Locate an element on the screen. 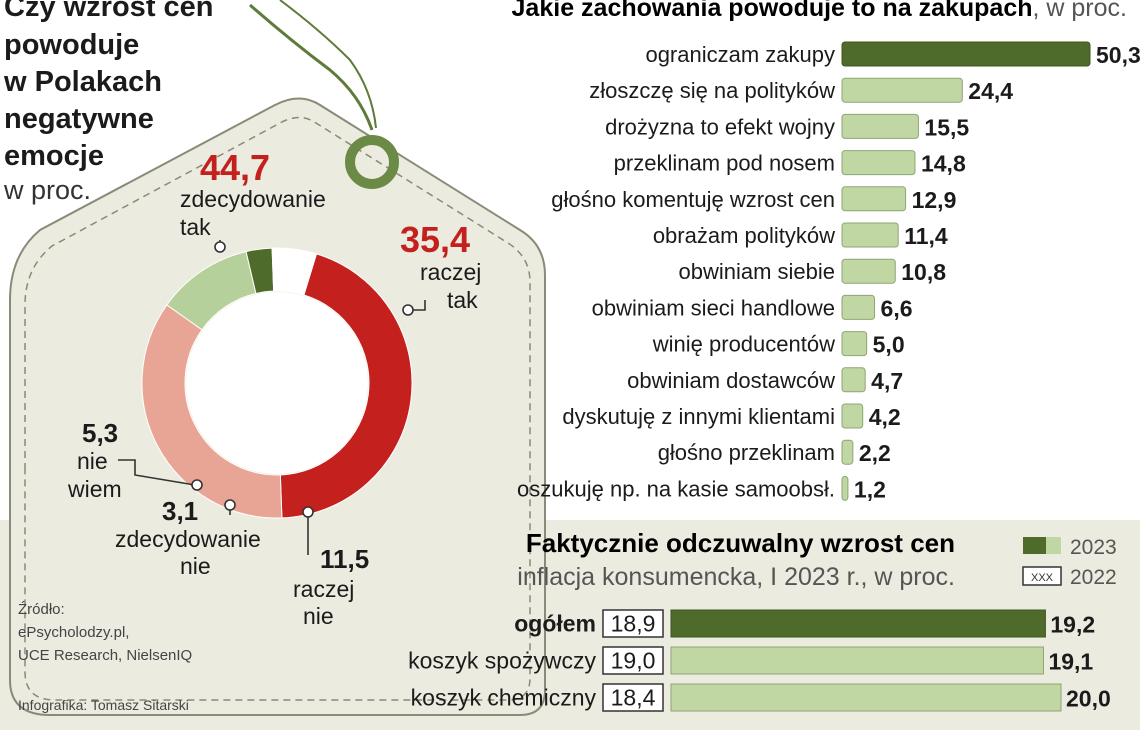 The height and width of the screenshot is (730, 1140). donut-leader-dots is located at coordinates (302, 379).